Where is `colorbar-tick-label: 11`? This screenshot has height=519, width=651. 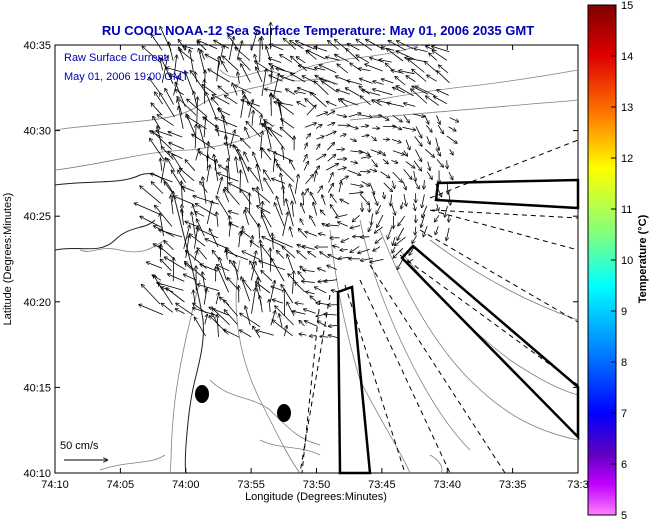 colorbar-tick-label: 11 is located at coordinates (626, 210).